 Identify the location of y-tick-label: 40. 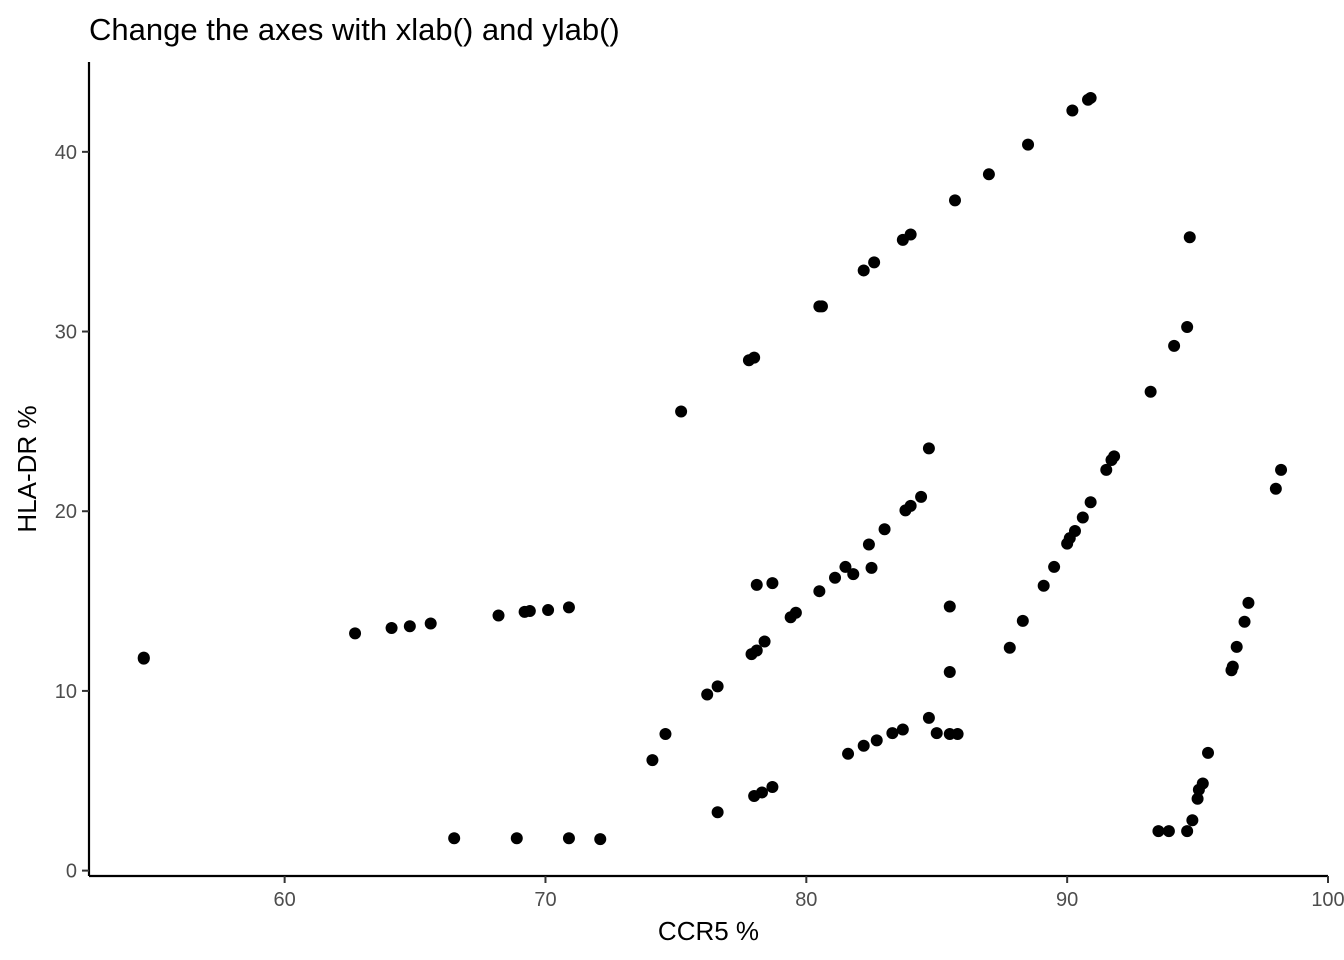
(66, 153).